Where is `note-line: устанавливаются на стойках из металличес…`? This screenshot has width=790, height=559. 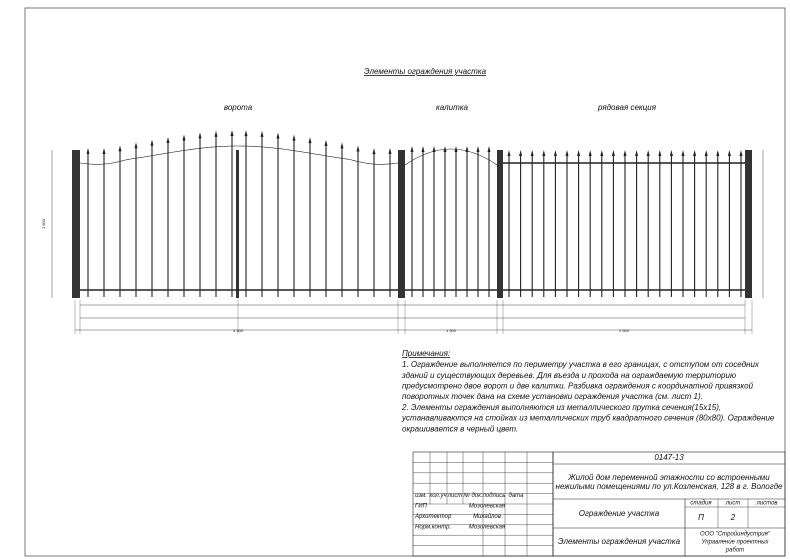
note-line: устанавливаются на стойках из металличес… is located at coordinates (588, 418).